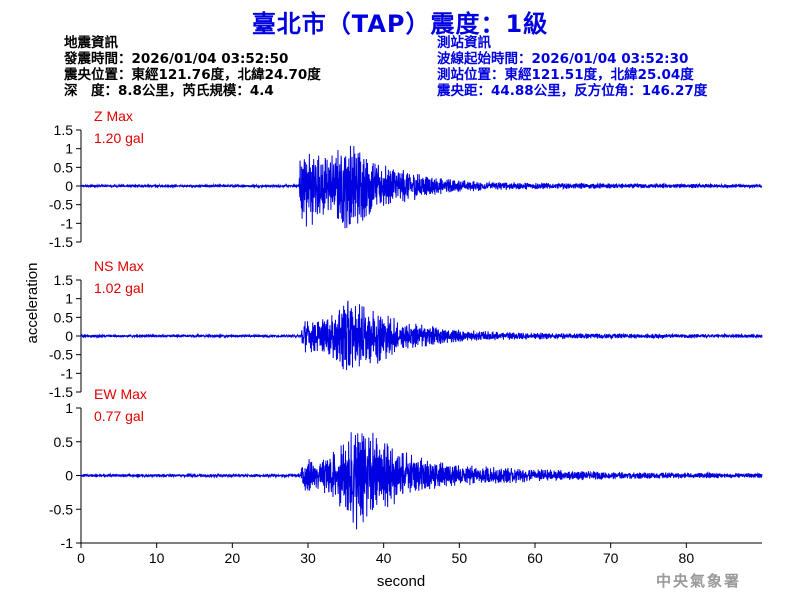 This screenshot has height=600, width=800. Describe the element at coordinates (565, 75) in the screenshot. I see `station-location: 測站位置：東經121.51度，北緯25.04度` at that location.